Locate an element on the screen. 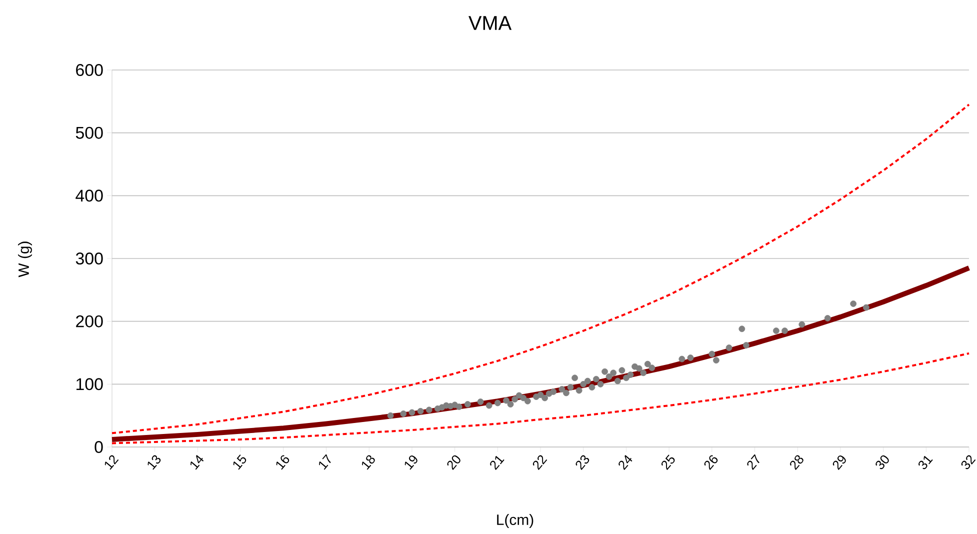 The height and width of the screenshot is (534, 977). y-tick-label: 0 is located at coordinates (98, 447).